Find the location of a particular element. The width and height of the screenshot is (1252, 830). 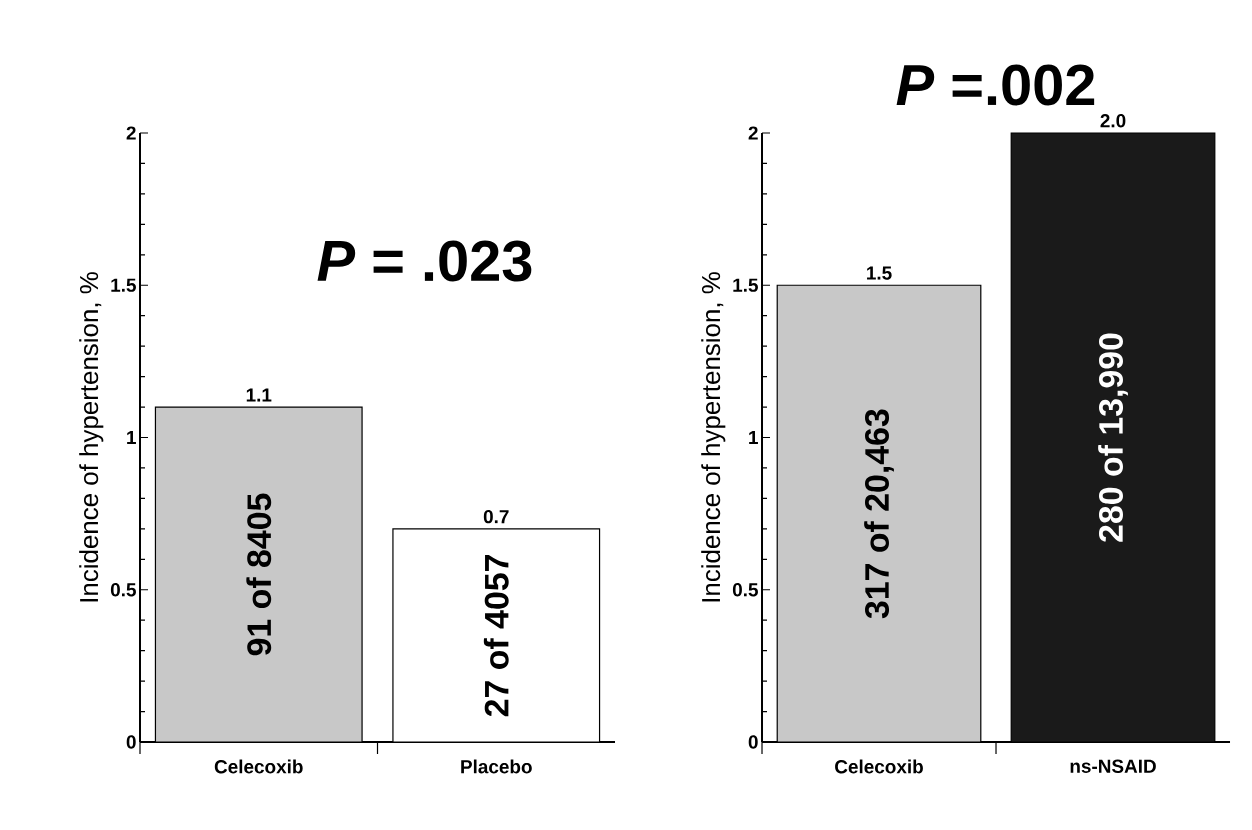

x-tick-label: ns-NSAID is located at coordinates (1113, 766).